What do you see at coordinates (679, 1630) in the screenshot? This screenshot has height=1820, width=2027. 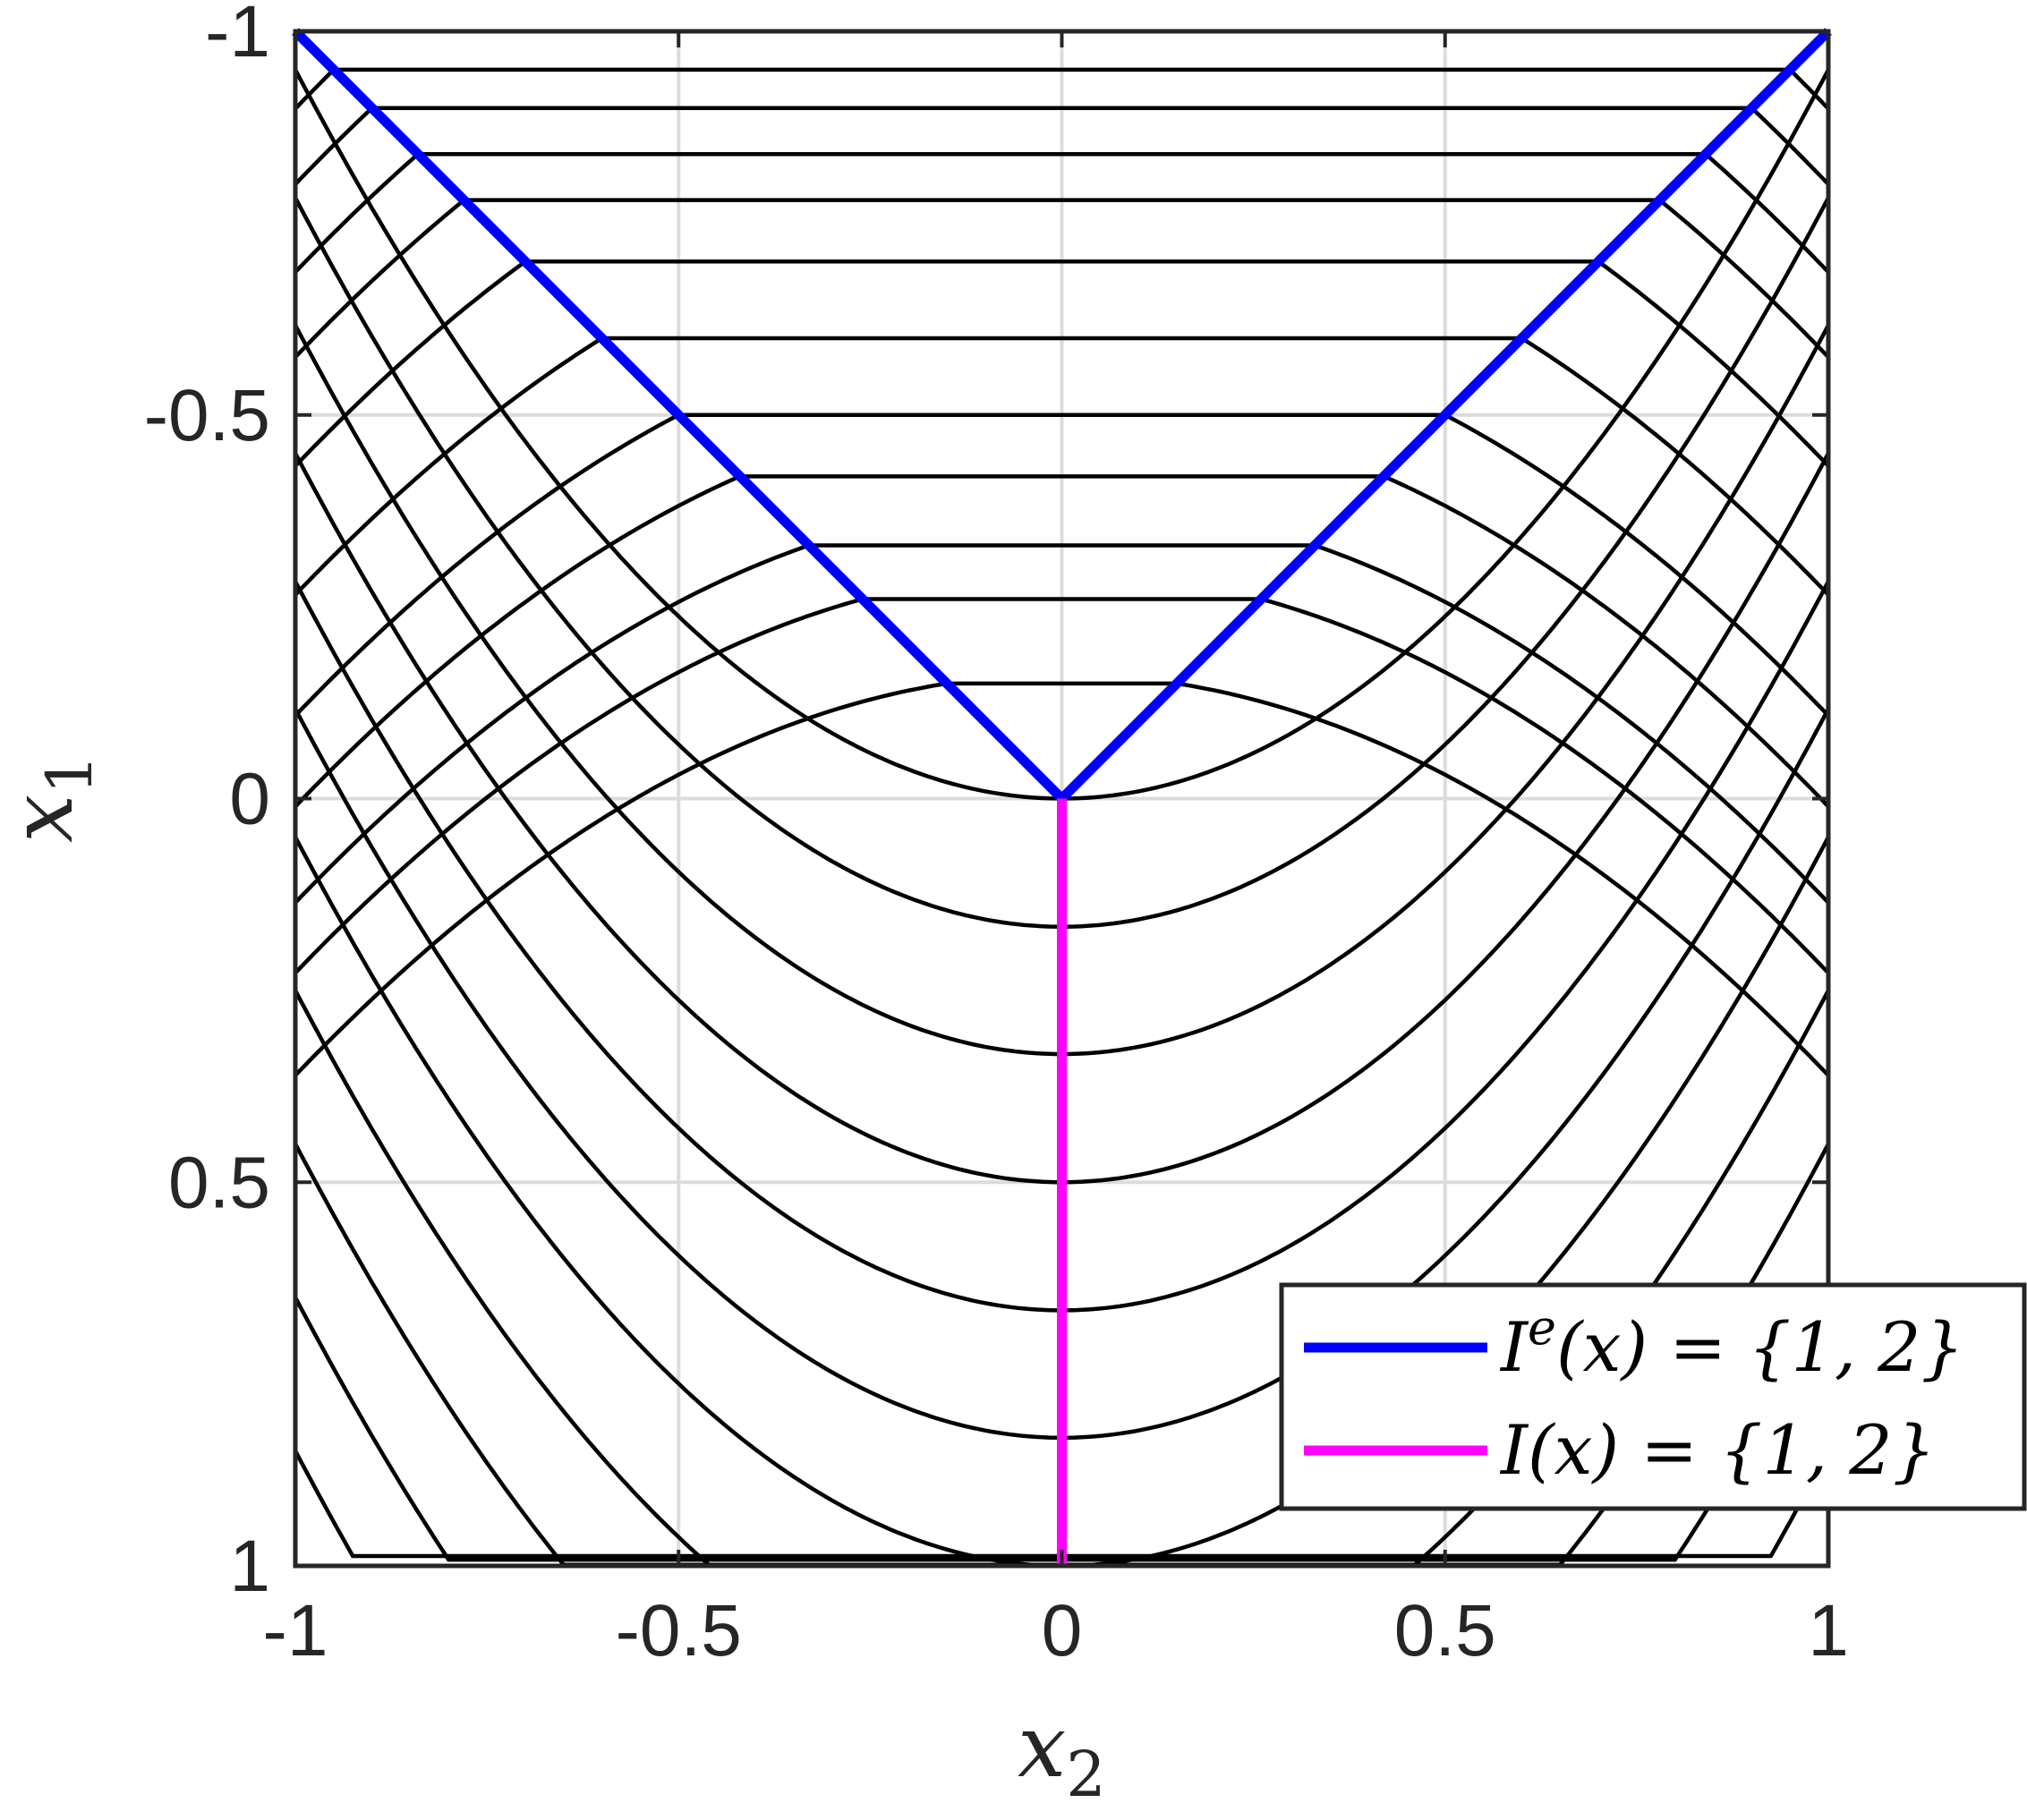 I see `x-tick-label: -0.5` at bounding box center [679, 1630].